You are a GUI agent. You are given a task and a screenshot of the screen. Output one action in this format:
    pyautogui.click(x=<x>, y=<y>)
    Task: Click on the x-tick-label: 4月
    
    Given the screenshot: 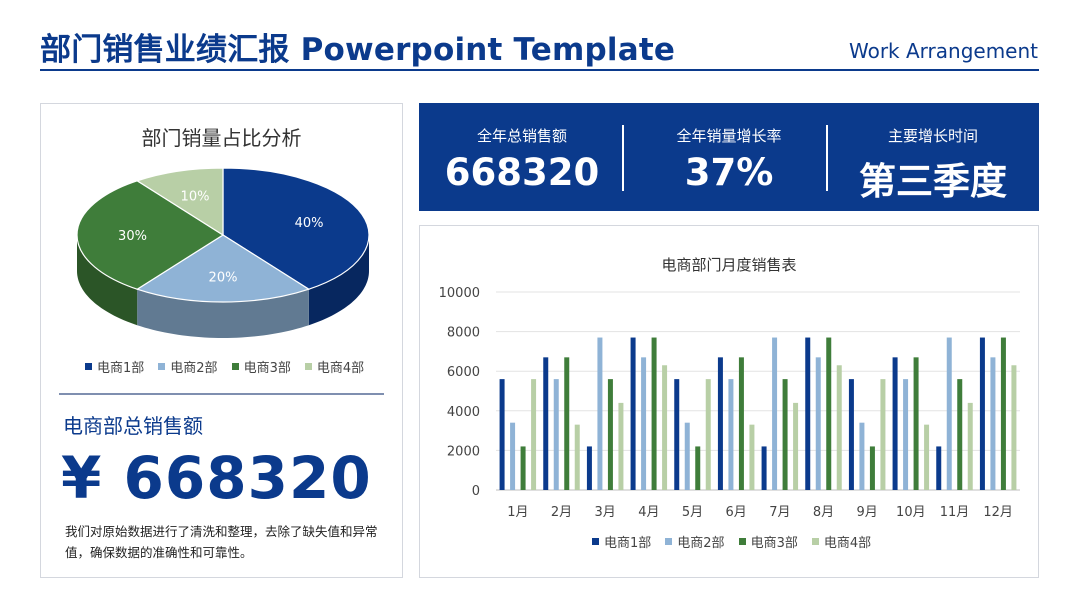 What is the action you would take?
    pyautogui.click(x=648, y=512)
    